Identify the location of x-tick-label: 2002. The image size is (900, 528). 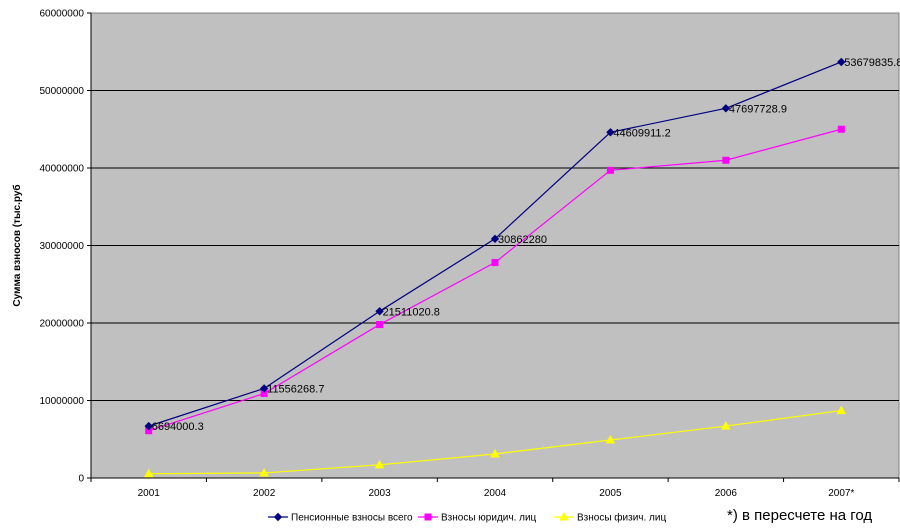
(264, 493).